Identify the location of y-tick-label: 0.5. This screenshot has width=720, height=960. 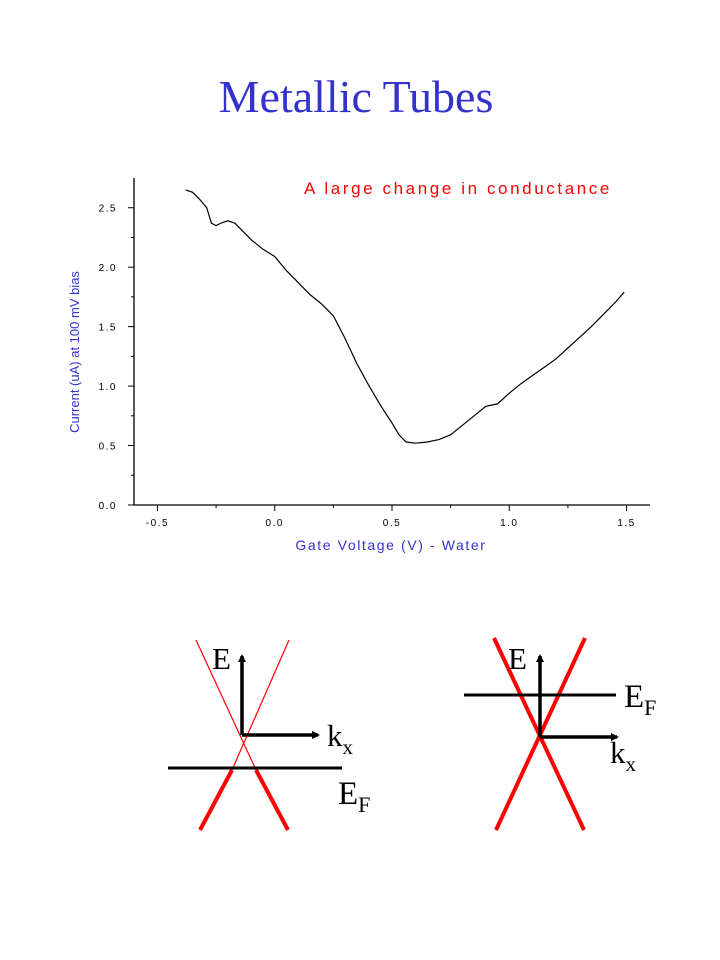
(108, 447).